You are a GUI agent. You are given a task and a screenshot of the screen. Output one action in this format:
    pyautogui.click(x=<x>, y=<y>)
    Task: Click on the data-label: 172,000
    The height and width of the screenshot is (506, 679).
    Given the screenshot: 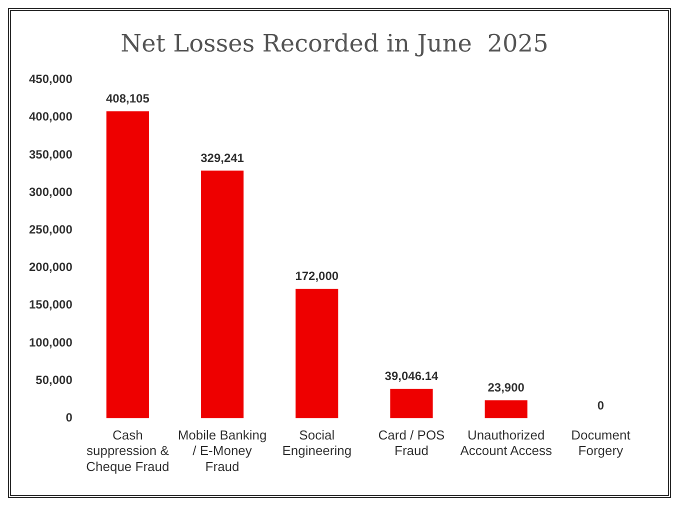 What is the action you would take?
    pyautogui.click(x=317, y=276)
    